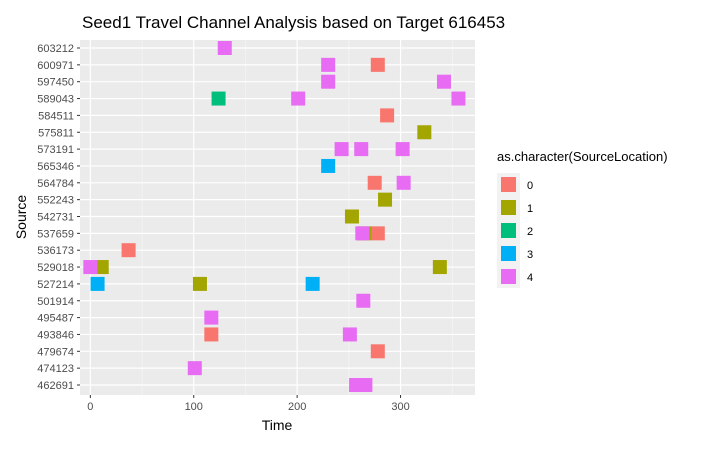 The image size is (717, 452). What do you see at coordinates (55, 83) in the screenshot?
I see `y-tick-label: 597450` at bounding box center [55, 83].